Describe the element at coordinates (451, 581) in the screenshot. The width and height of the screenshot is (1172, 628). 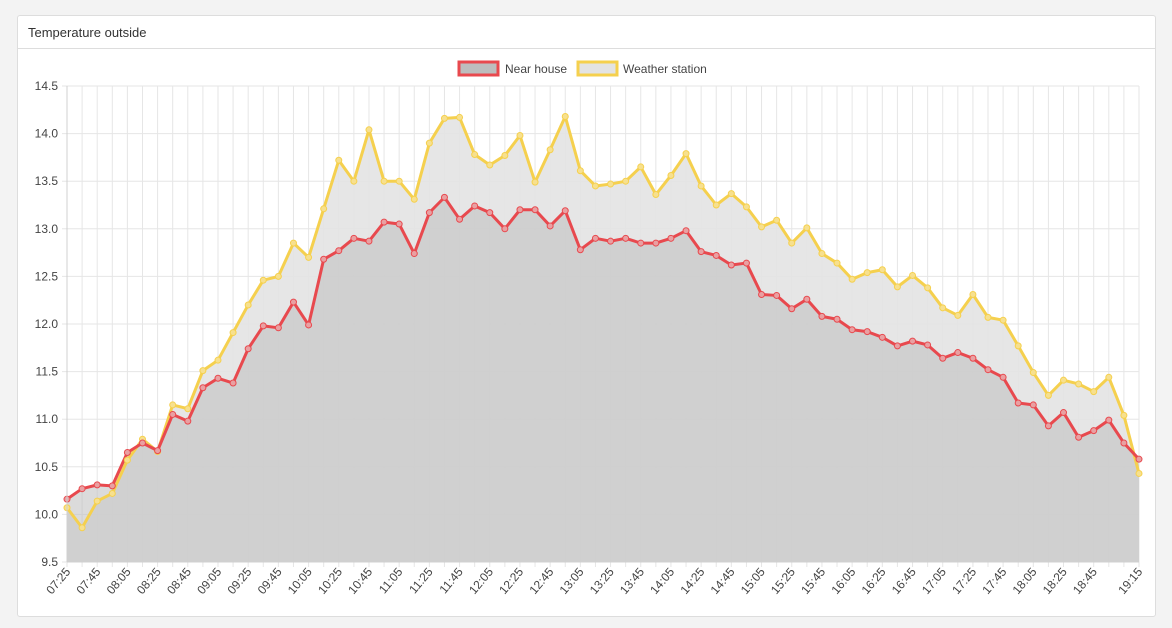
I see `x-tick-label: 11:45` at that location.